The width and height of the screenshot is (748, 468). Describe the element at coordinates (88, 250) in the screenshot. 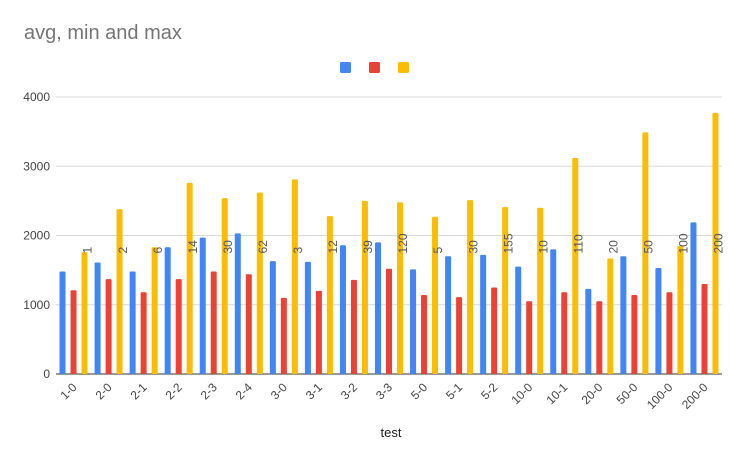

I see `data-label: 1` at that location.